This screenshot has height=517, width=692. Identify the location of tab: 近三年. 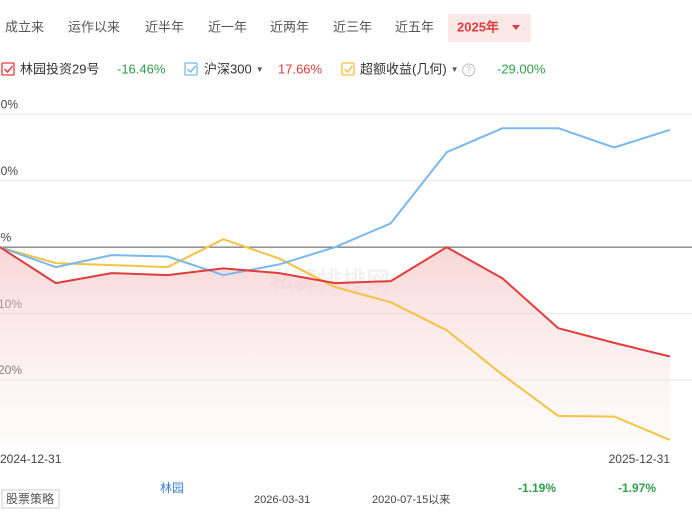
(352, 26).